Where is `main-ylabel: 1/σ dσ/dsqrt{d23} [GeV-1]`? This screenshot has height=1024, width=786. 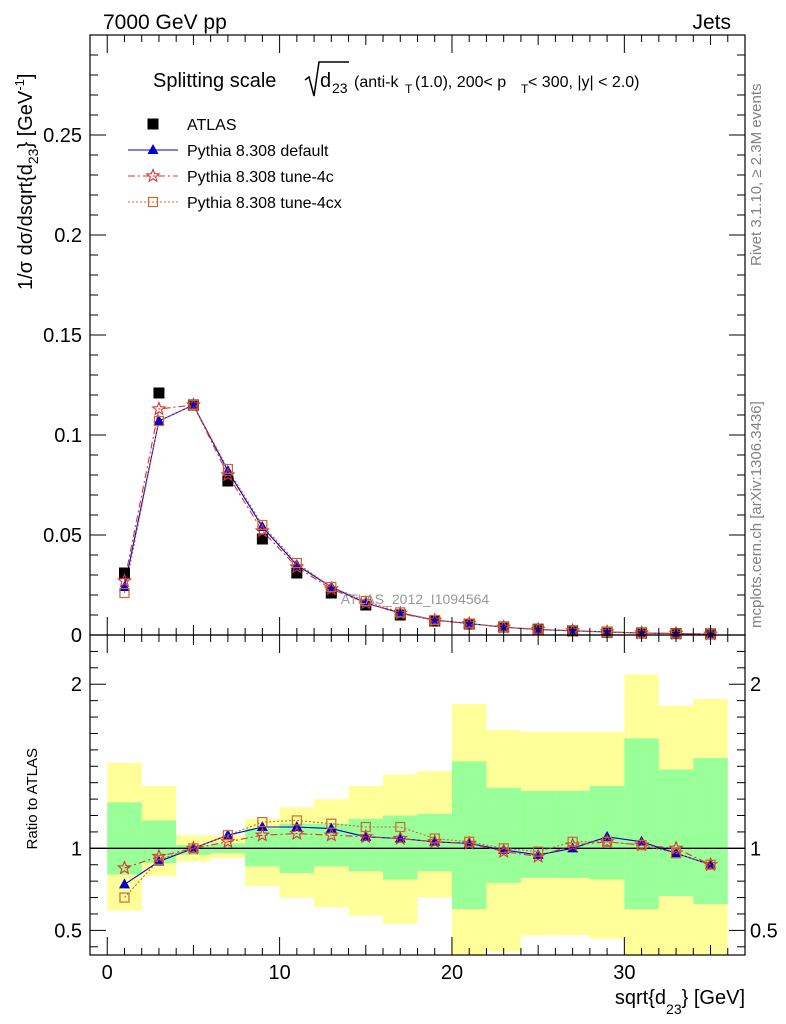 main-ylabel: 1/σ dσ/dsqrt{d23} [GeV-1] is located at coordinates (26, 182).